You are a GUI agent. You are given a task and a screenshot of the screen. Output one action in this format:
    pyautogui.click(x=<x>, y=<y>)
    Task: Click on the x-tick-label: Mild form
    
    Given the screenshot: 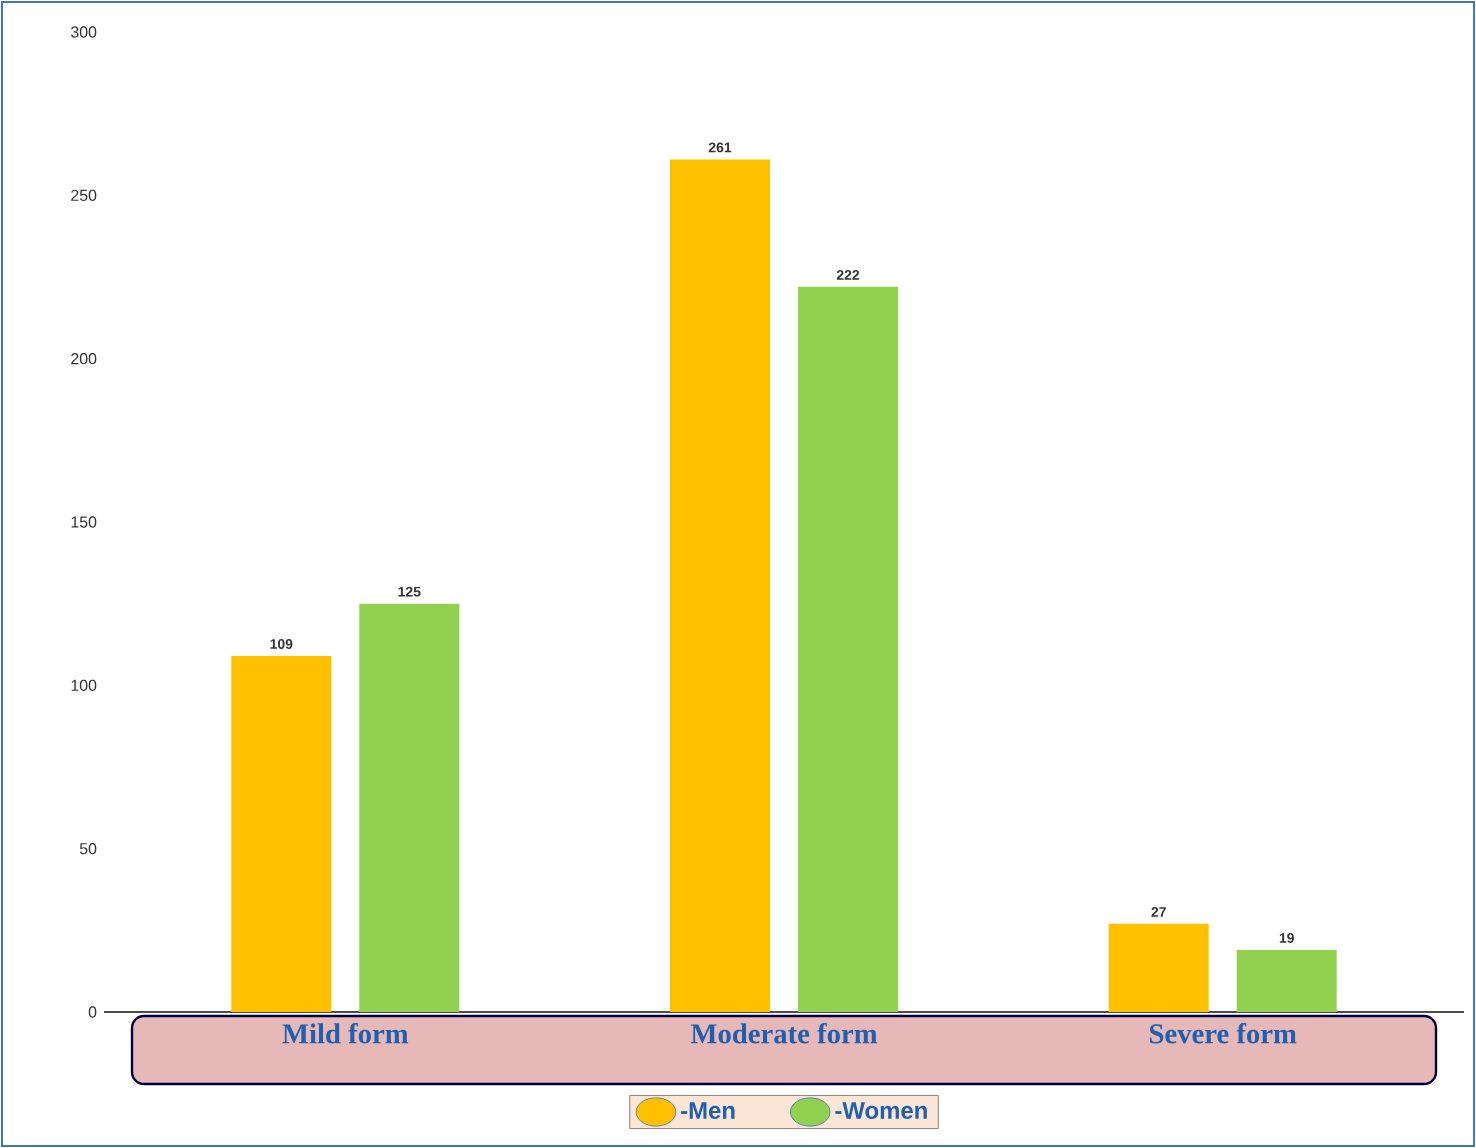 What is the action you would take?
    pyautogui.click(x=345, y=1033)
    